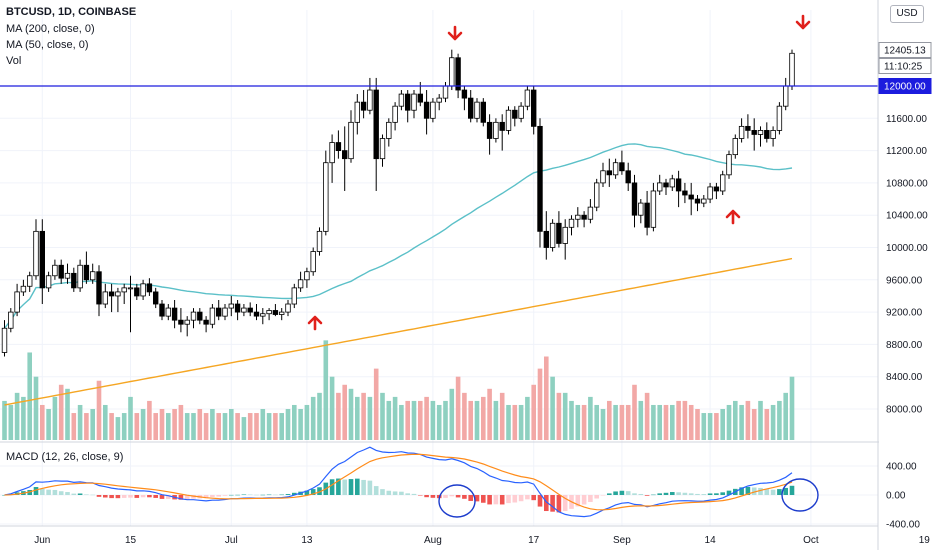 This screenshot has width=932, height=550. What do you see at coordinates (905, 86) in the screenshot?
I see `price-badge` at bounding box center [905, 86].